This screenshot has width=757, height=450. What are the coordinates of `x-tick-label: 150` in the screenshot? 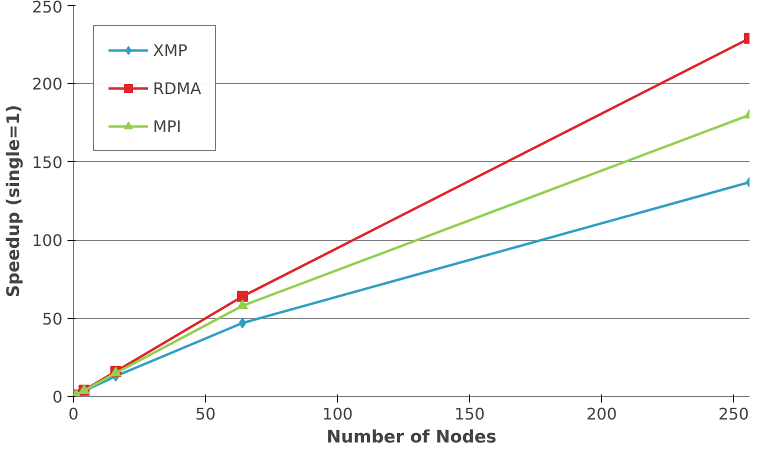 It's located at (469, 414).